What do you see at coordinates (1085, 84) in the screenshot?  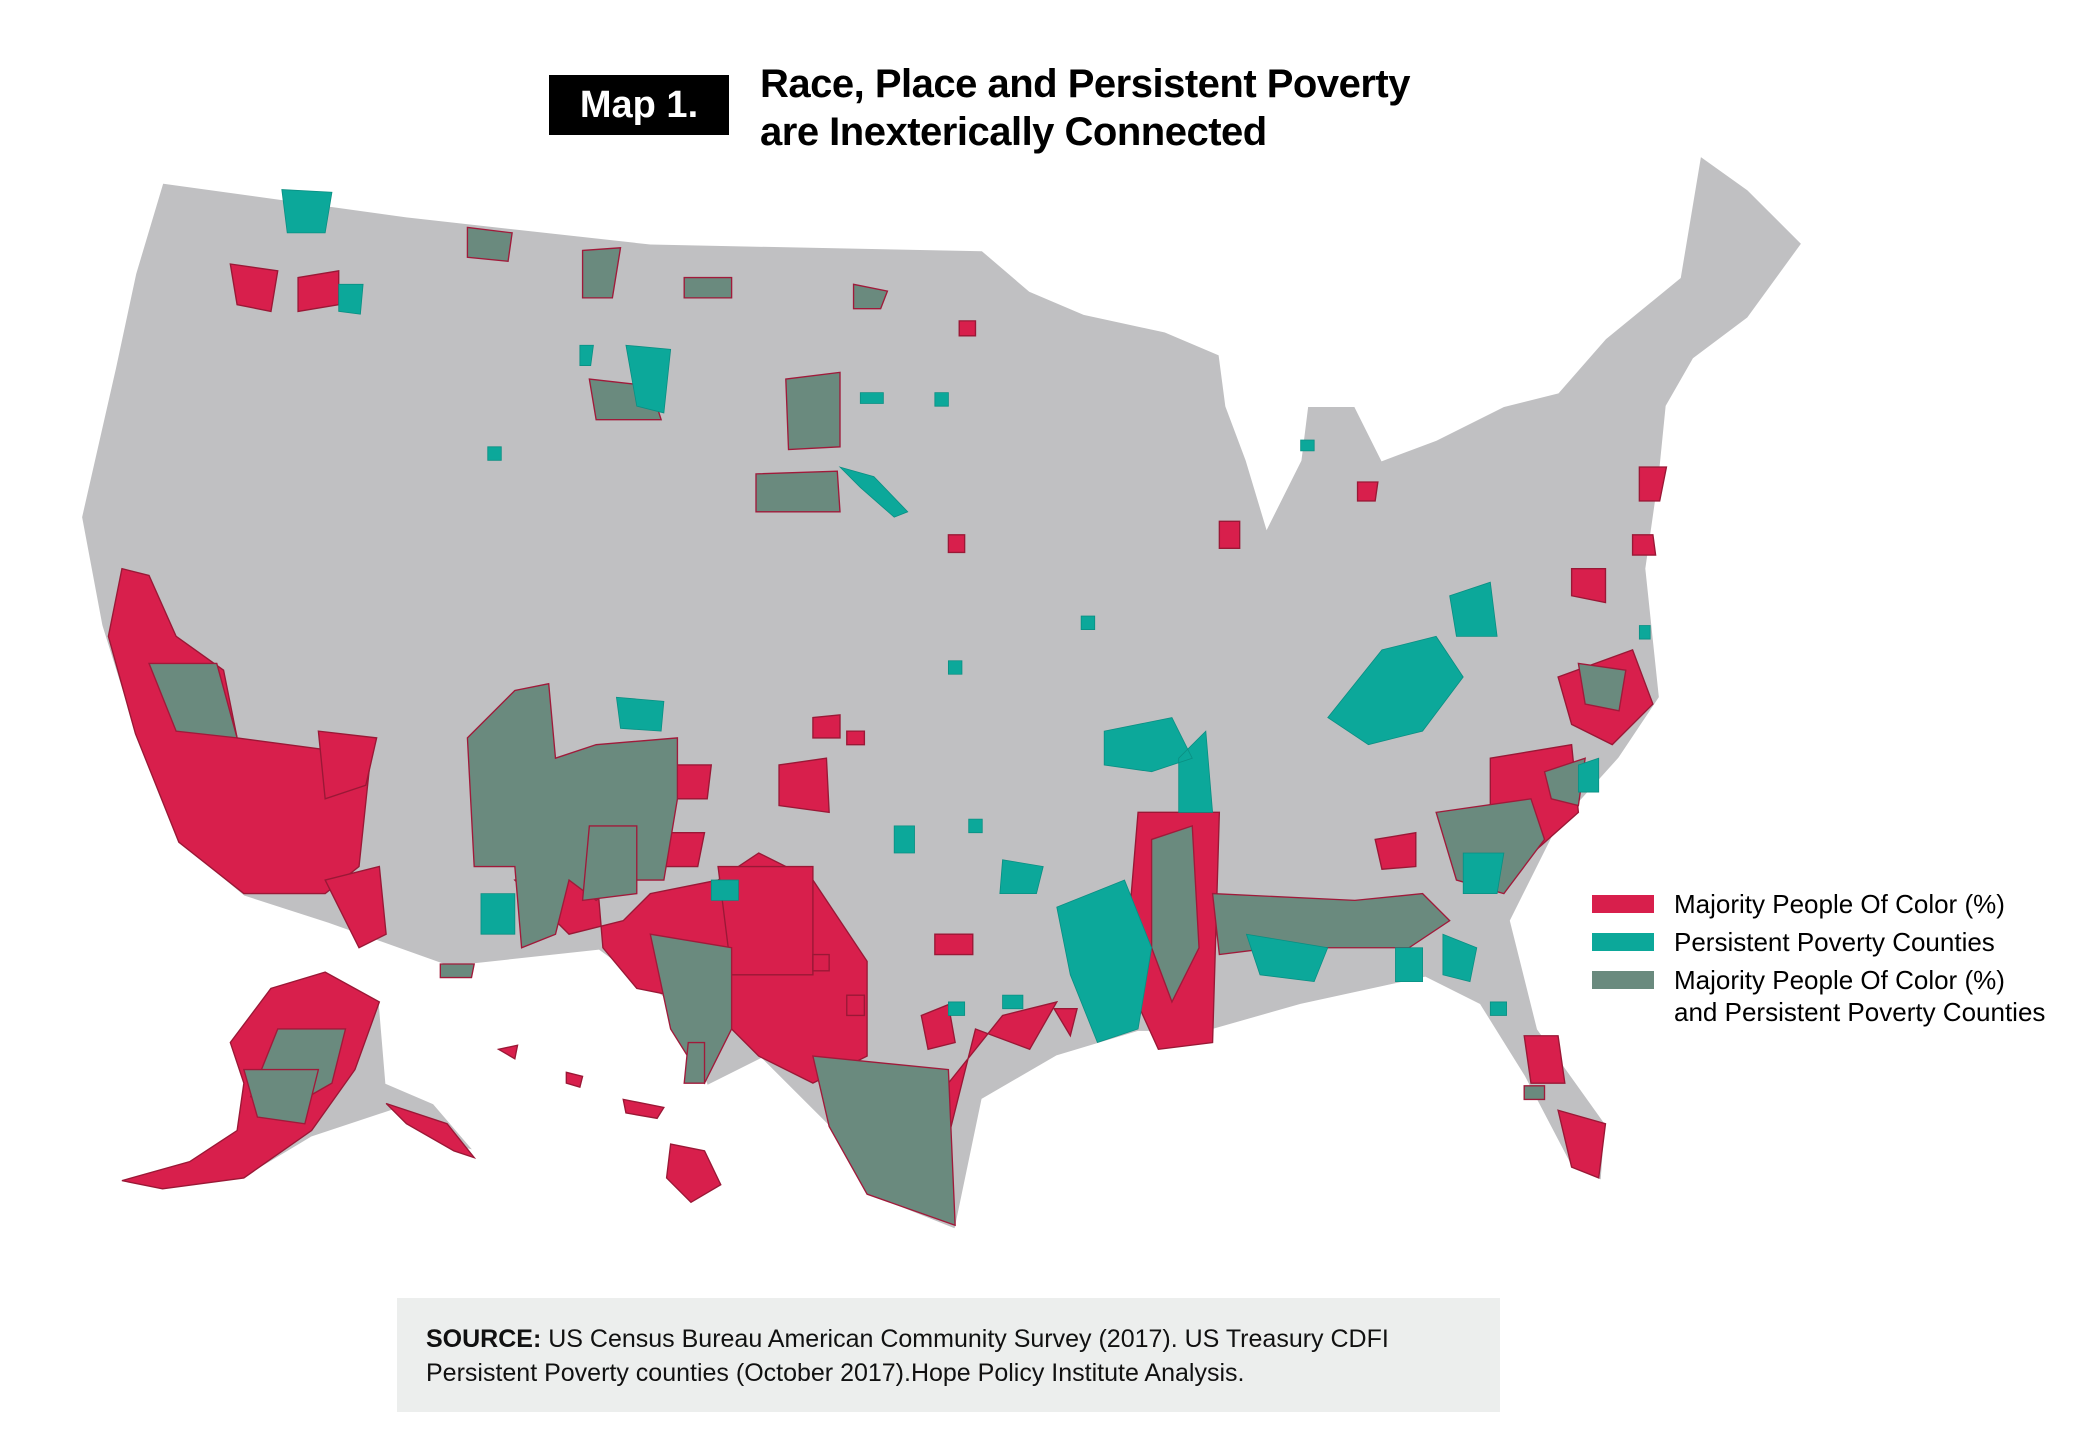 I see `map-title-line-1: Race, Place and Persistent Poverty` at bounding box center [1085, 84].